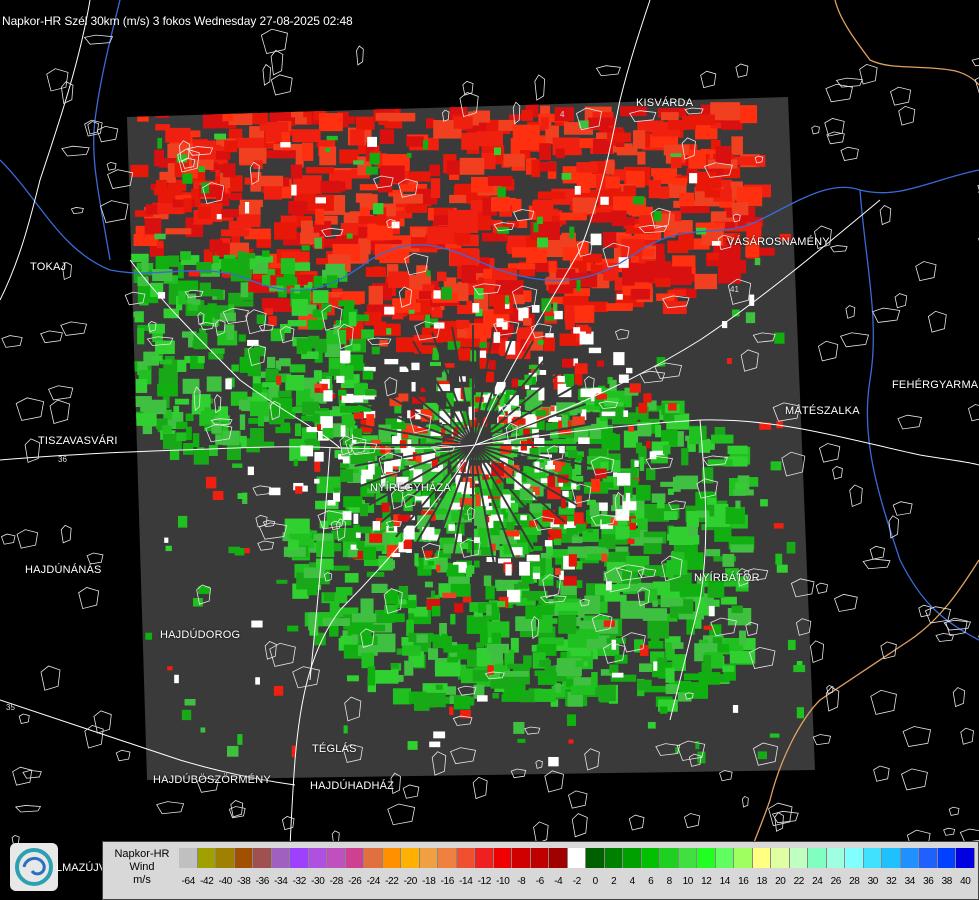  I want to click on legend-swatch, so click(225, 858).